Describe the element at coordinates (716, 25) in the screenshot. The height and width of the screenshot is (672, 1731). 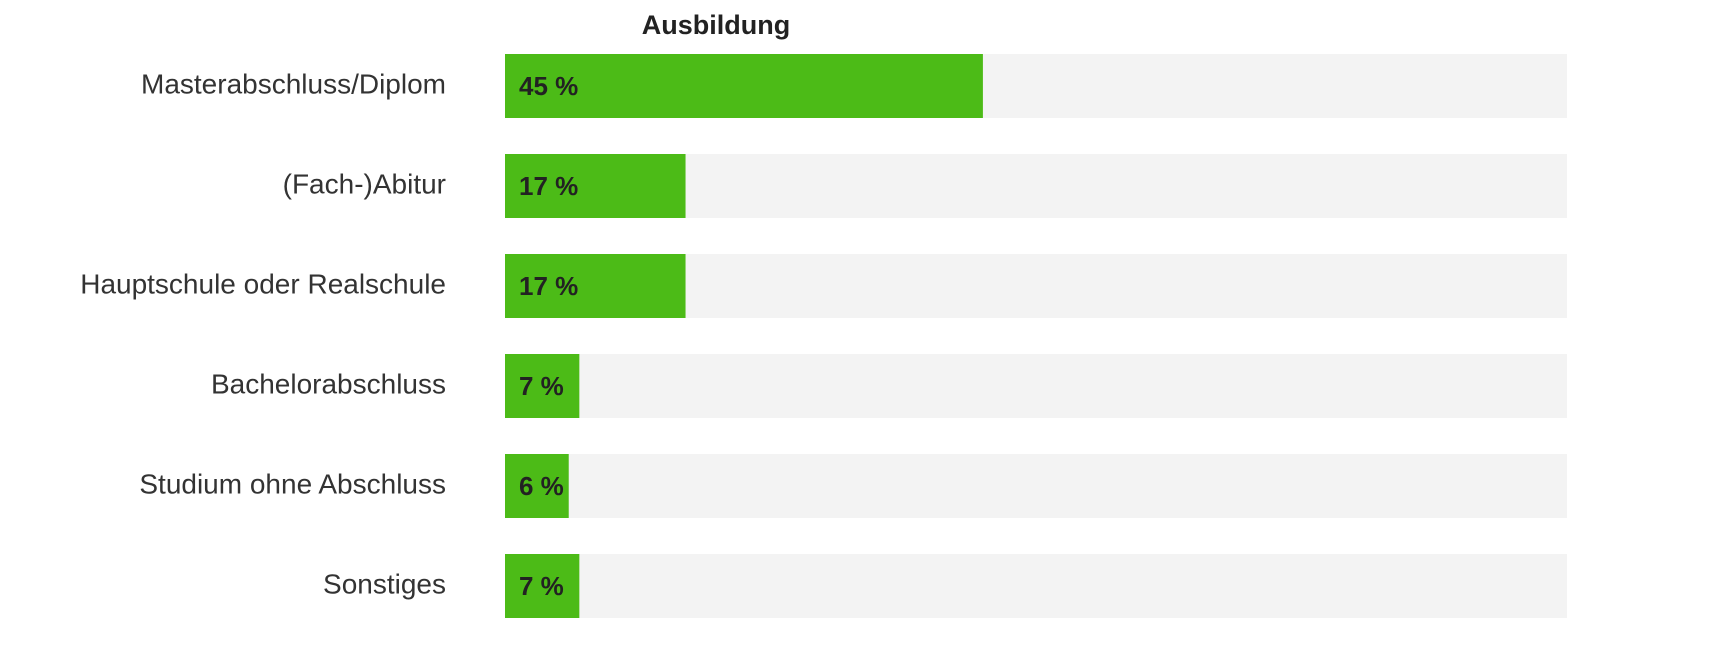
I see `chart-title: Ausbildung` at that location.